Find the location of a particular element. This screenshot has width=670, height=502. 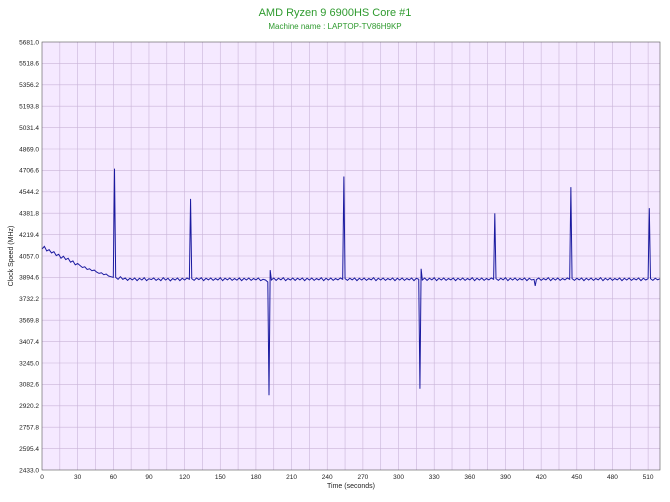

y-tick-label: 4219.4 is located at coordinates (29, 235).